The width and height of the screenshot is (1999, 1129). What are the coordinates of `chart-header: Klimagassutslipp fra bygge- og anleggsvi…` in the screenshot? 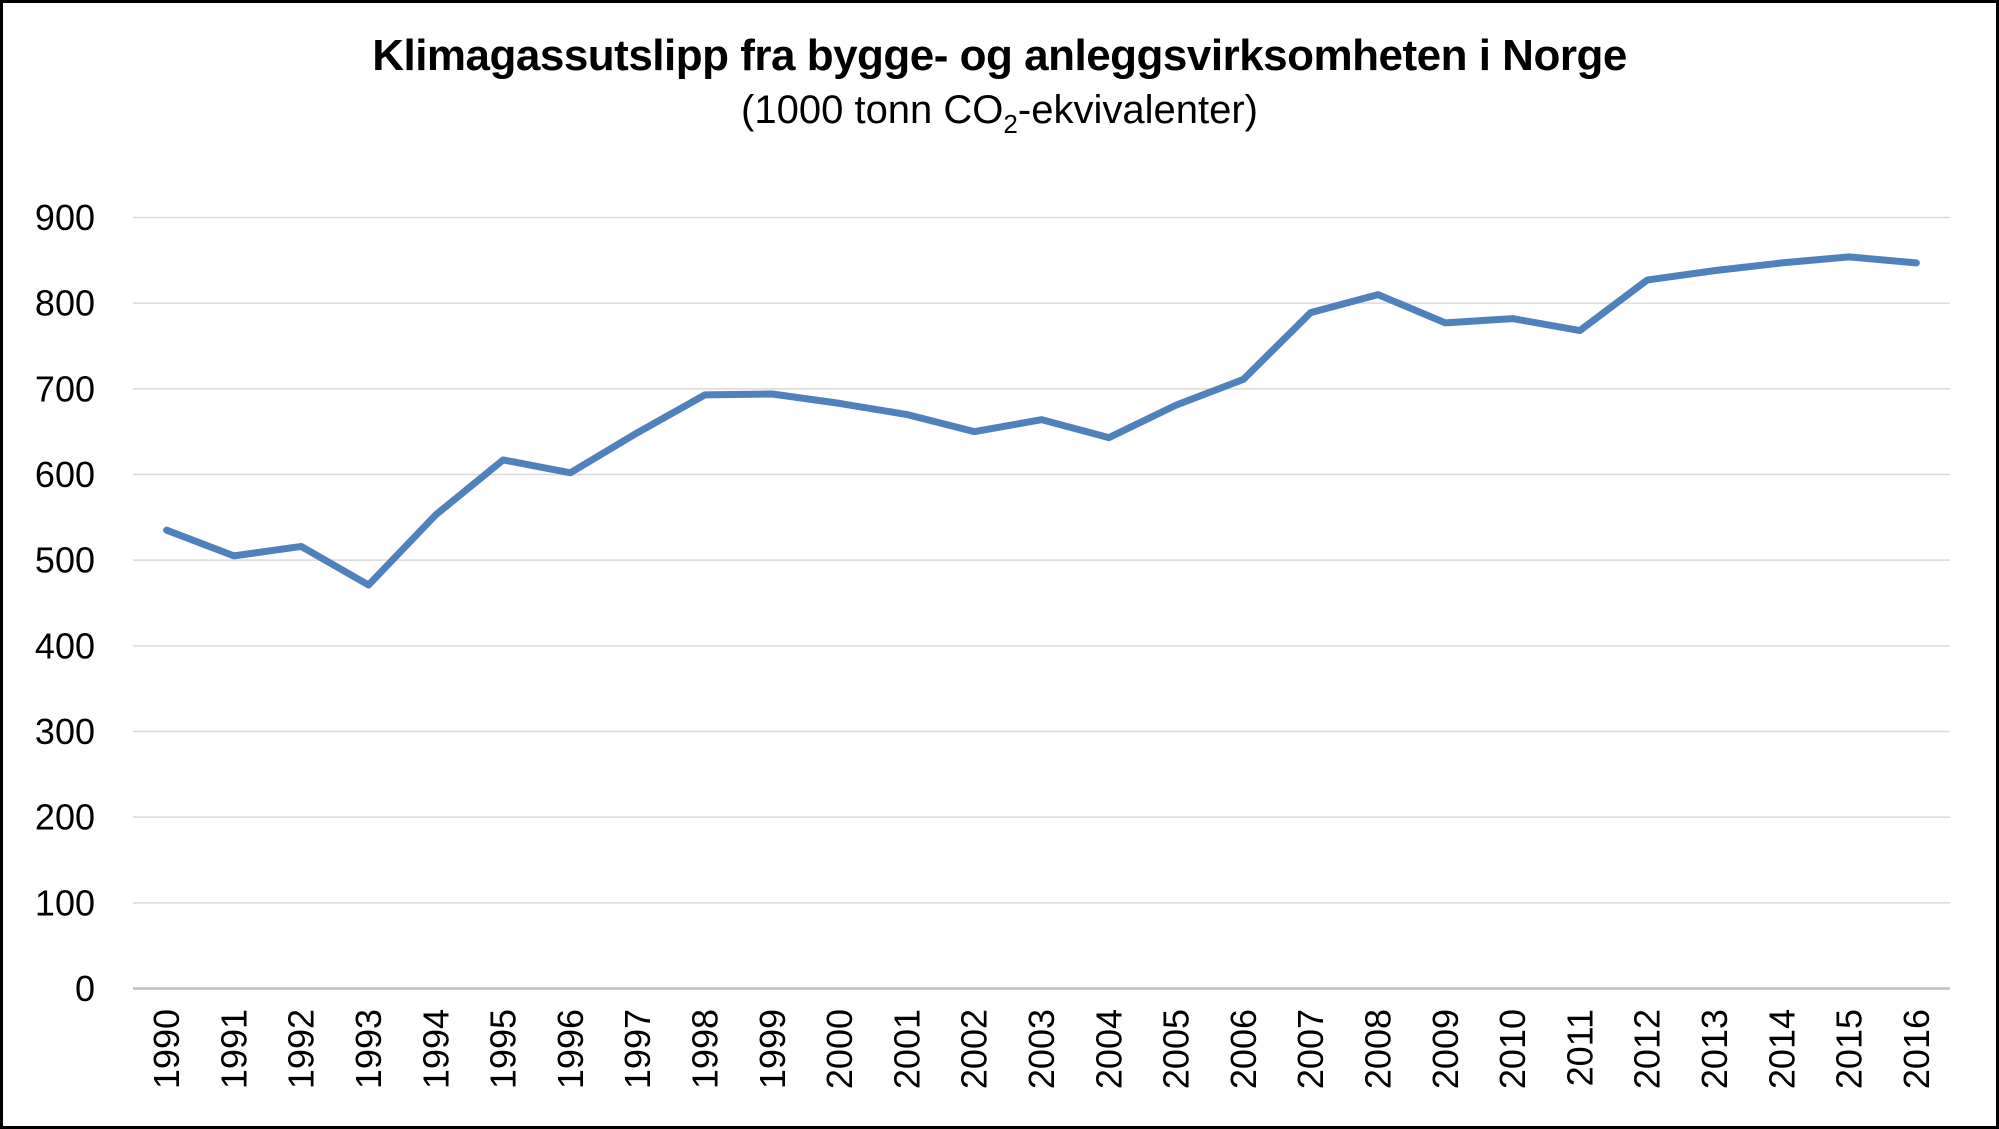 It's located at (999, 84).